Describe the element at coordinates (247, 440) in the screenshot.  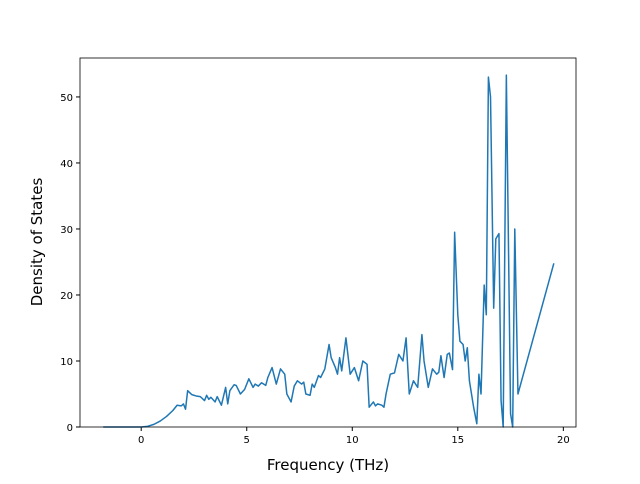
I see `x-tick-label: 5` at that location.